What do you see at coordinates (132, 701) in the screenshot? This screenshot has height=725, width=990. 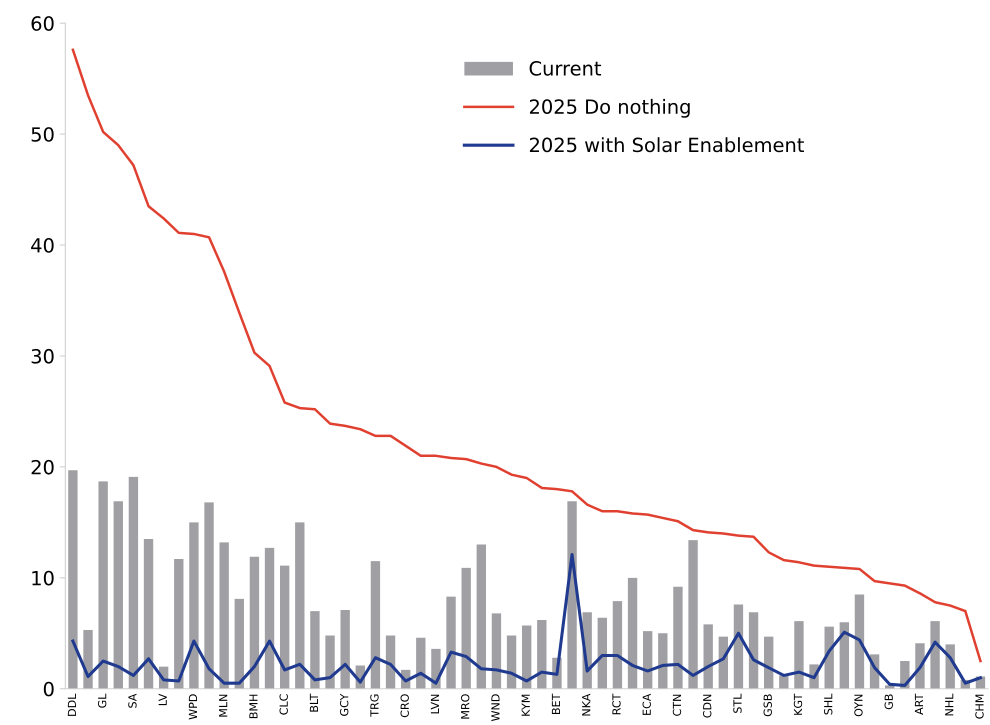 I see `x-tick-label: SA` at bounding box center [132, 701].